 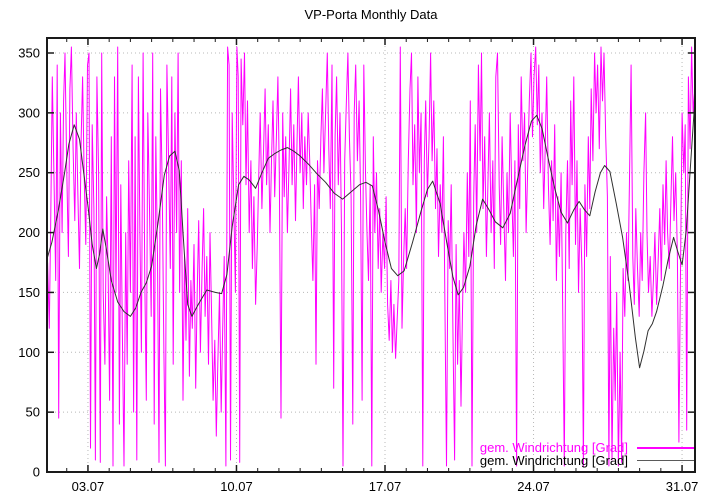 I want to click on y-tick-label: 0, so click(x=36, y=472).